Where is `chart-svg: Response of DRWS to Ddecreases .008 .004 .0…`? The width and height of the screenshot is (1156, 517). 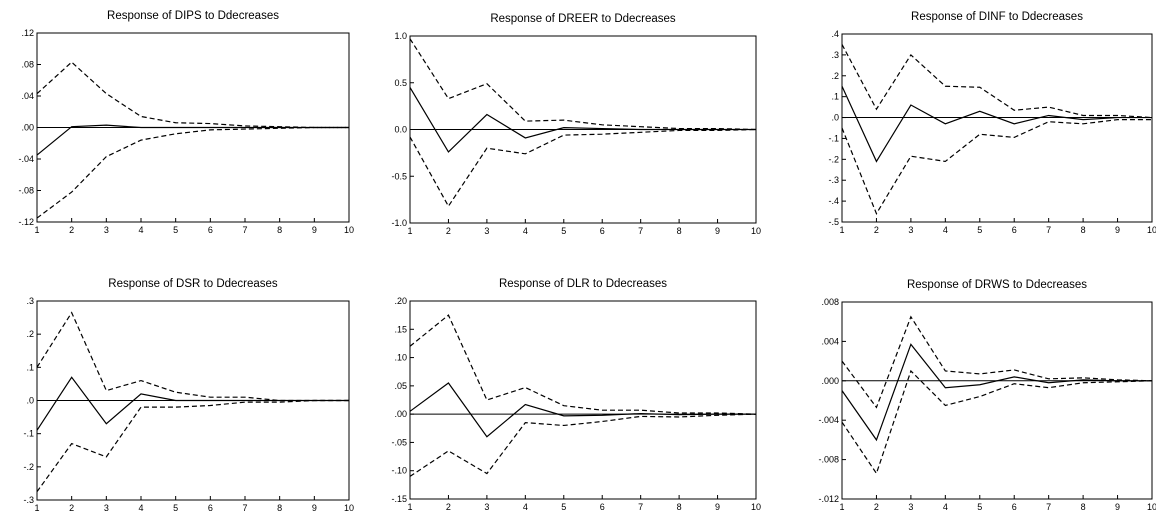
chart-svg: Response of DRWS to Ddecreases .008 .004 .0… is located at coordinates (987, 395).